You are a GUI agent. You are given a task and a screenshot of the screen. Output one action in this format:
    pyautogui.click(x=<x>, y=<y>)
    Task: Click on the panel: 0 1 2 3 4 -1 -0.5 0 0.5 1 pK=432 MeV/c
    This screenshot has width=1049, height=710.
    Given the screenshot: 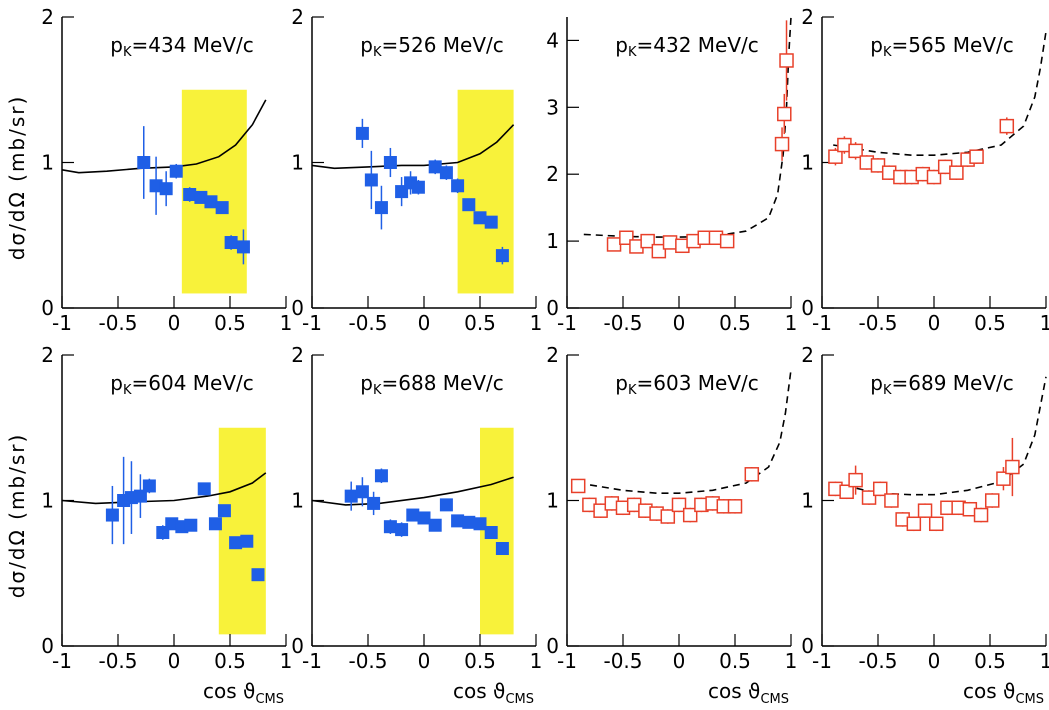 What is the action you would take?
    pyautogui.click(x=672, y=175)
    